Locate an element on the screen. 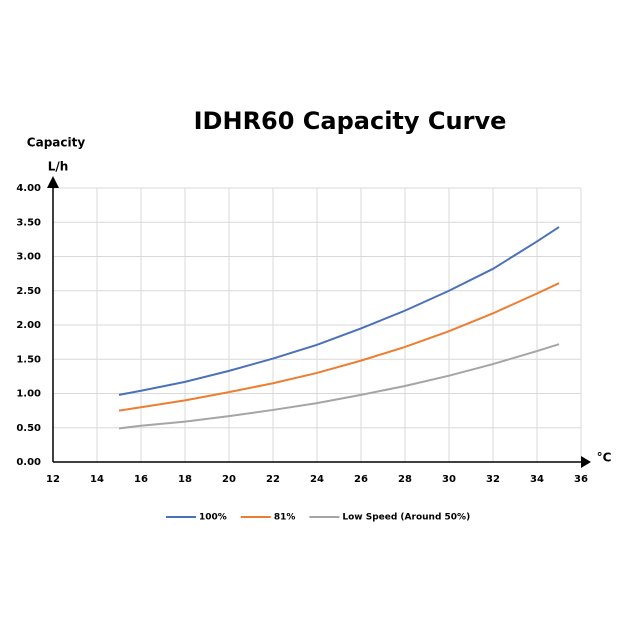 This screenshot has height=630, width=630. y-tick-label: 1.50 is located at coordinates (28, 359).